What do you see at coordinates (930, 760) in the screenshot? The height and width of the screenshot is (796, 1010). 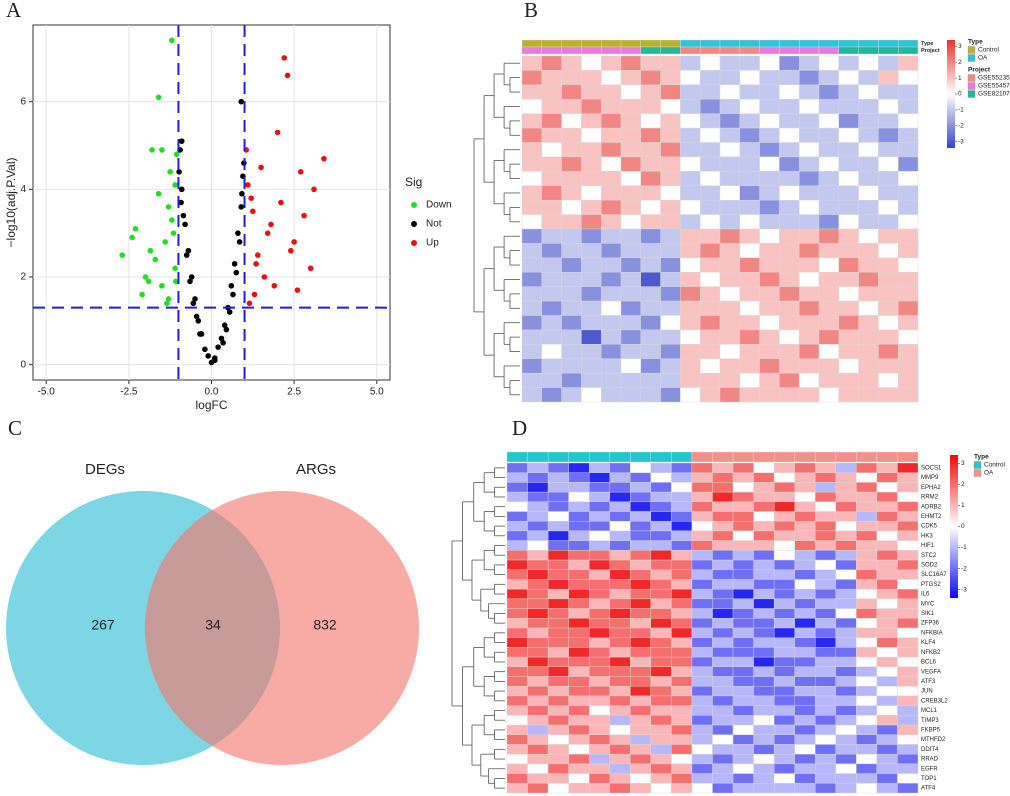 I see `row-label: RRAD` at bounding box center [930, 760].